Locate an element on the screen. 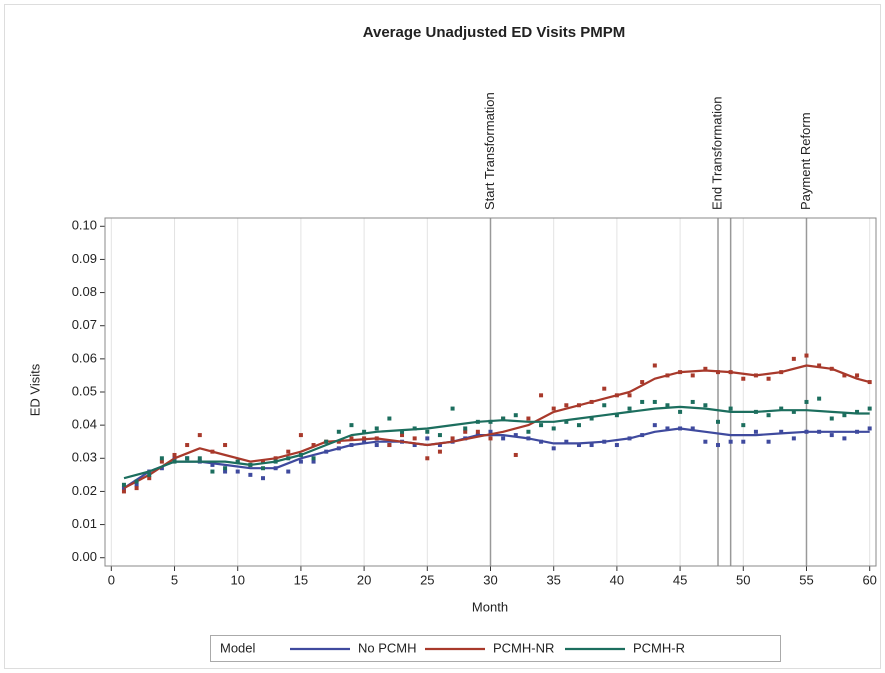 This screenshot has height=673, width=885. y-tick-label: 0.00 is located at coordinates (84, 556).